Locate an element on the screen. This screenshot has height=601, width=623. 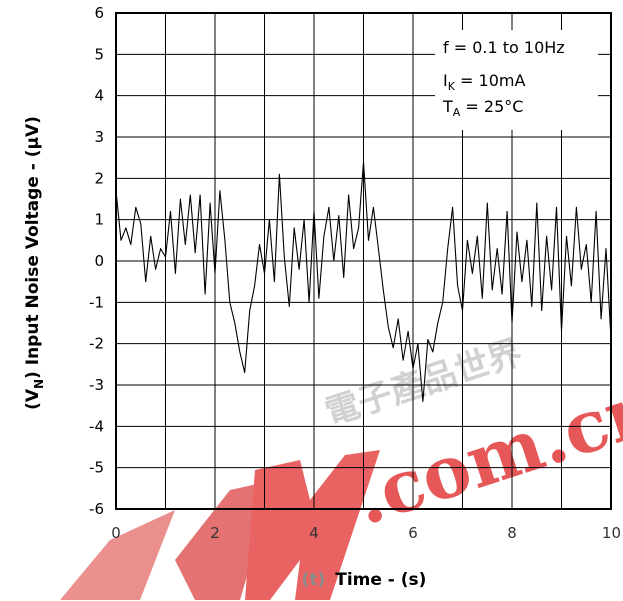
y-tick-label: 2 is located at coordinates (99, 178).